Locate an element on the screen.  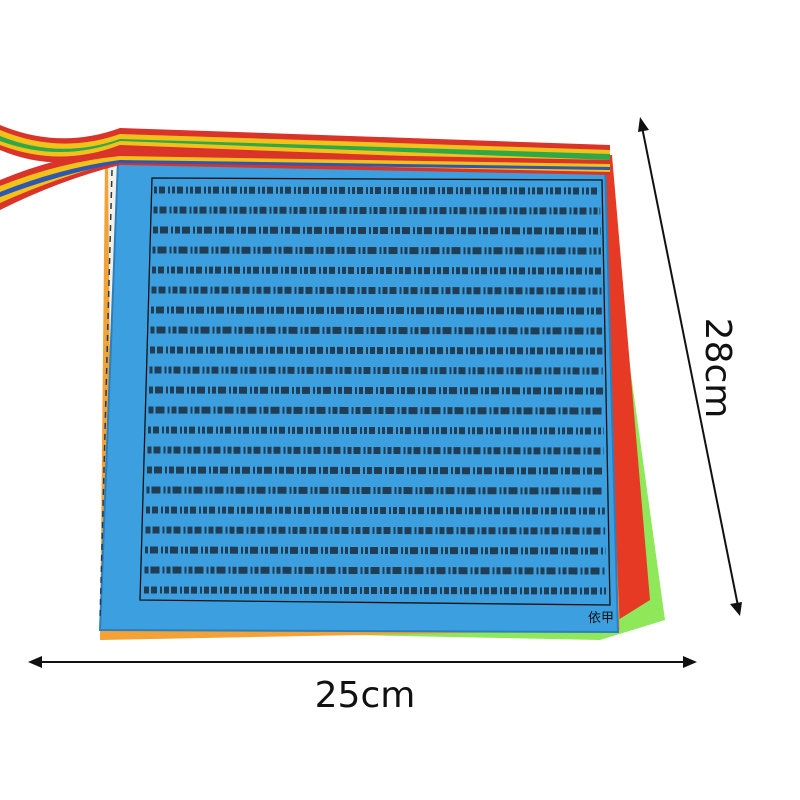
width-label: 25cm is located at coordinates (365, 695).